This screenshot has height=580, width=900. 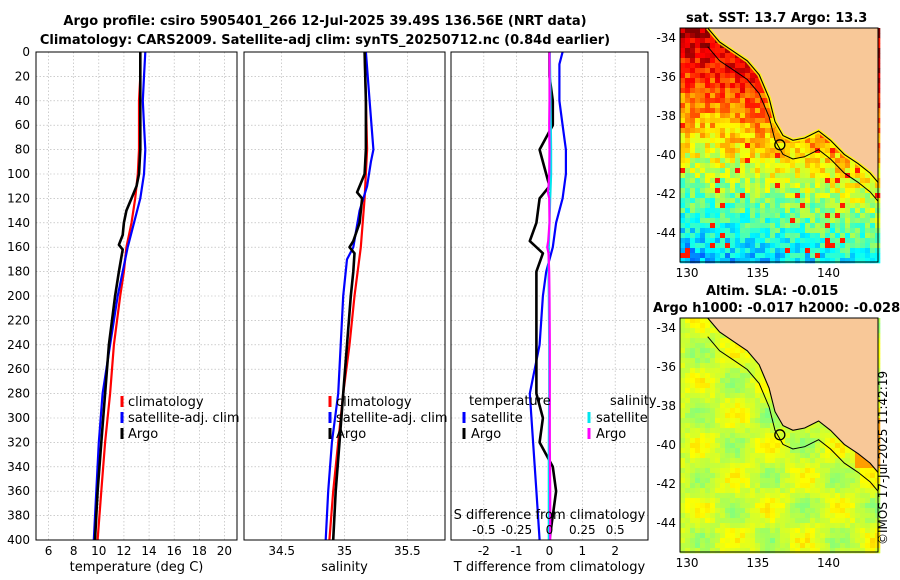 I want to click on x-tick-label: 14, so click(x=148, y=551).